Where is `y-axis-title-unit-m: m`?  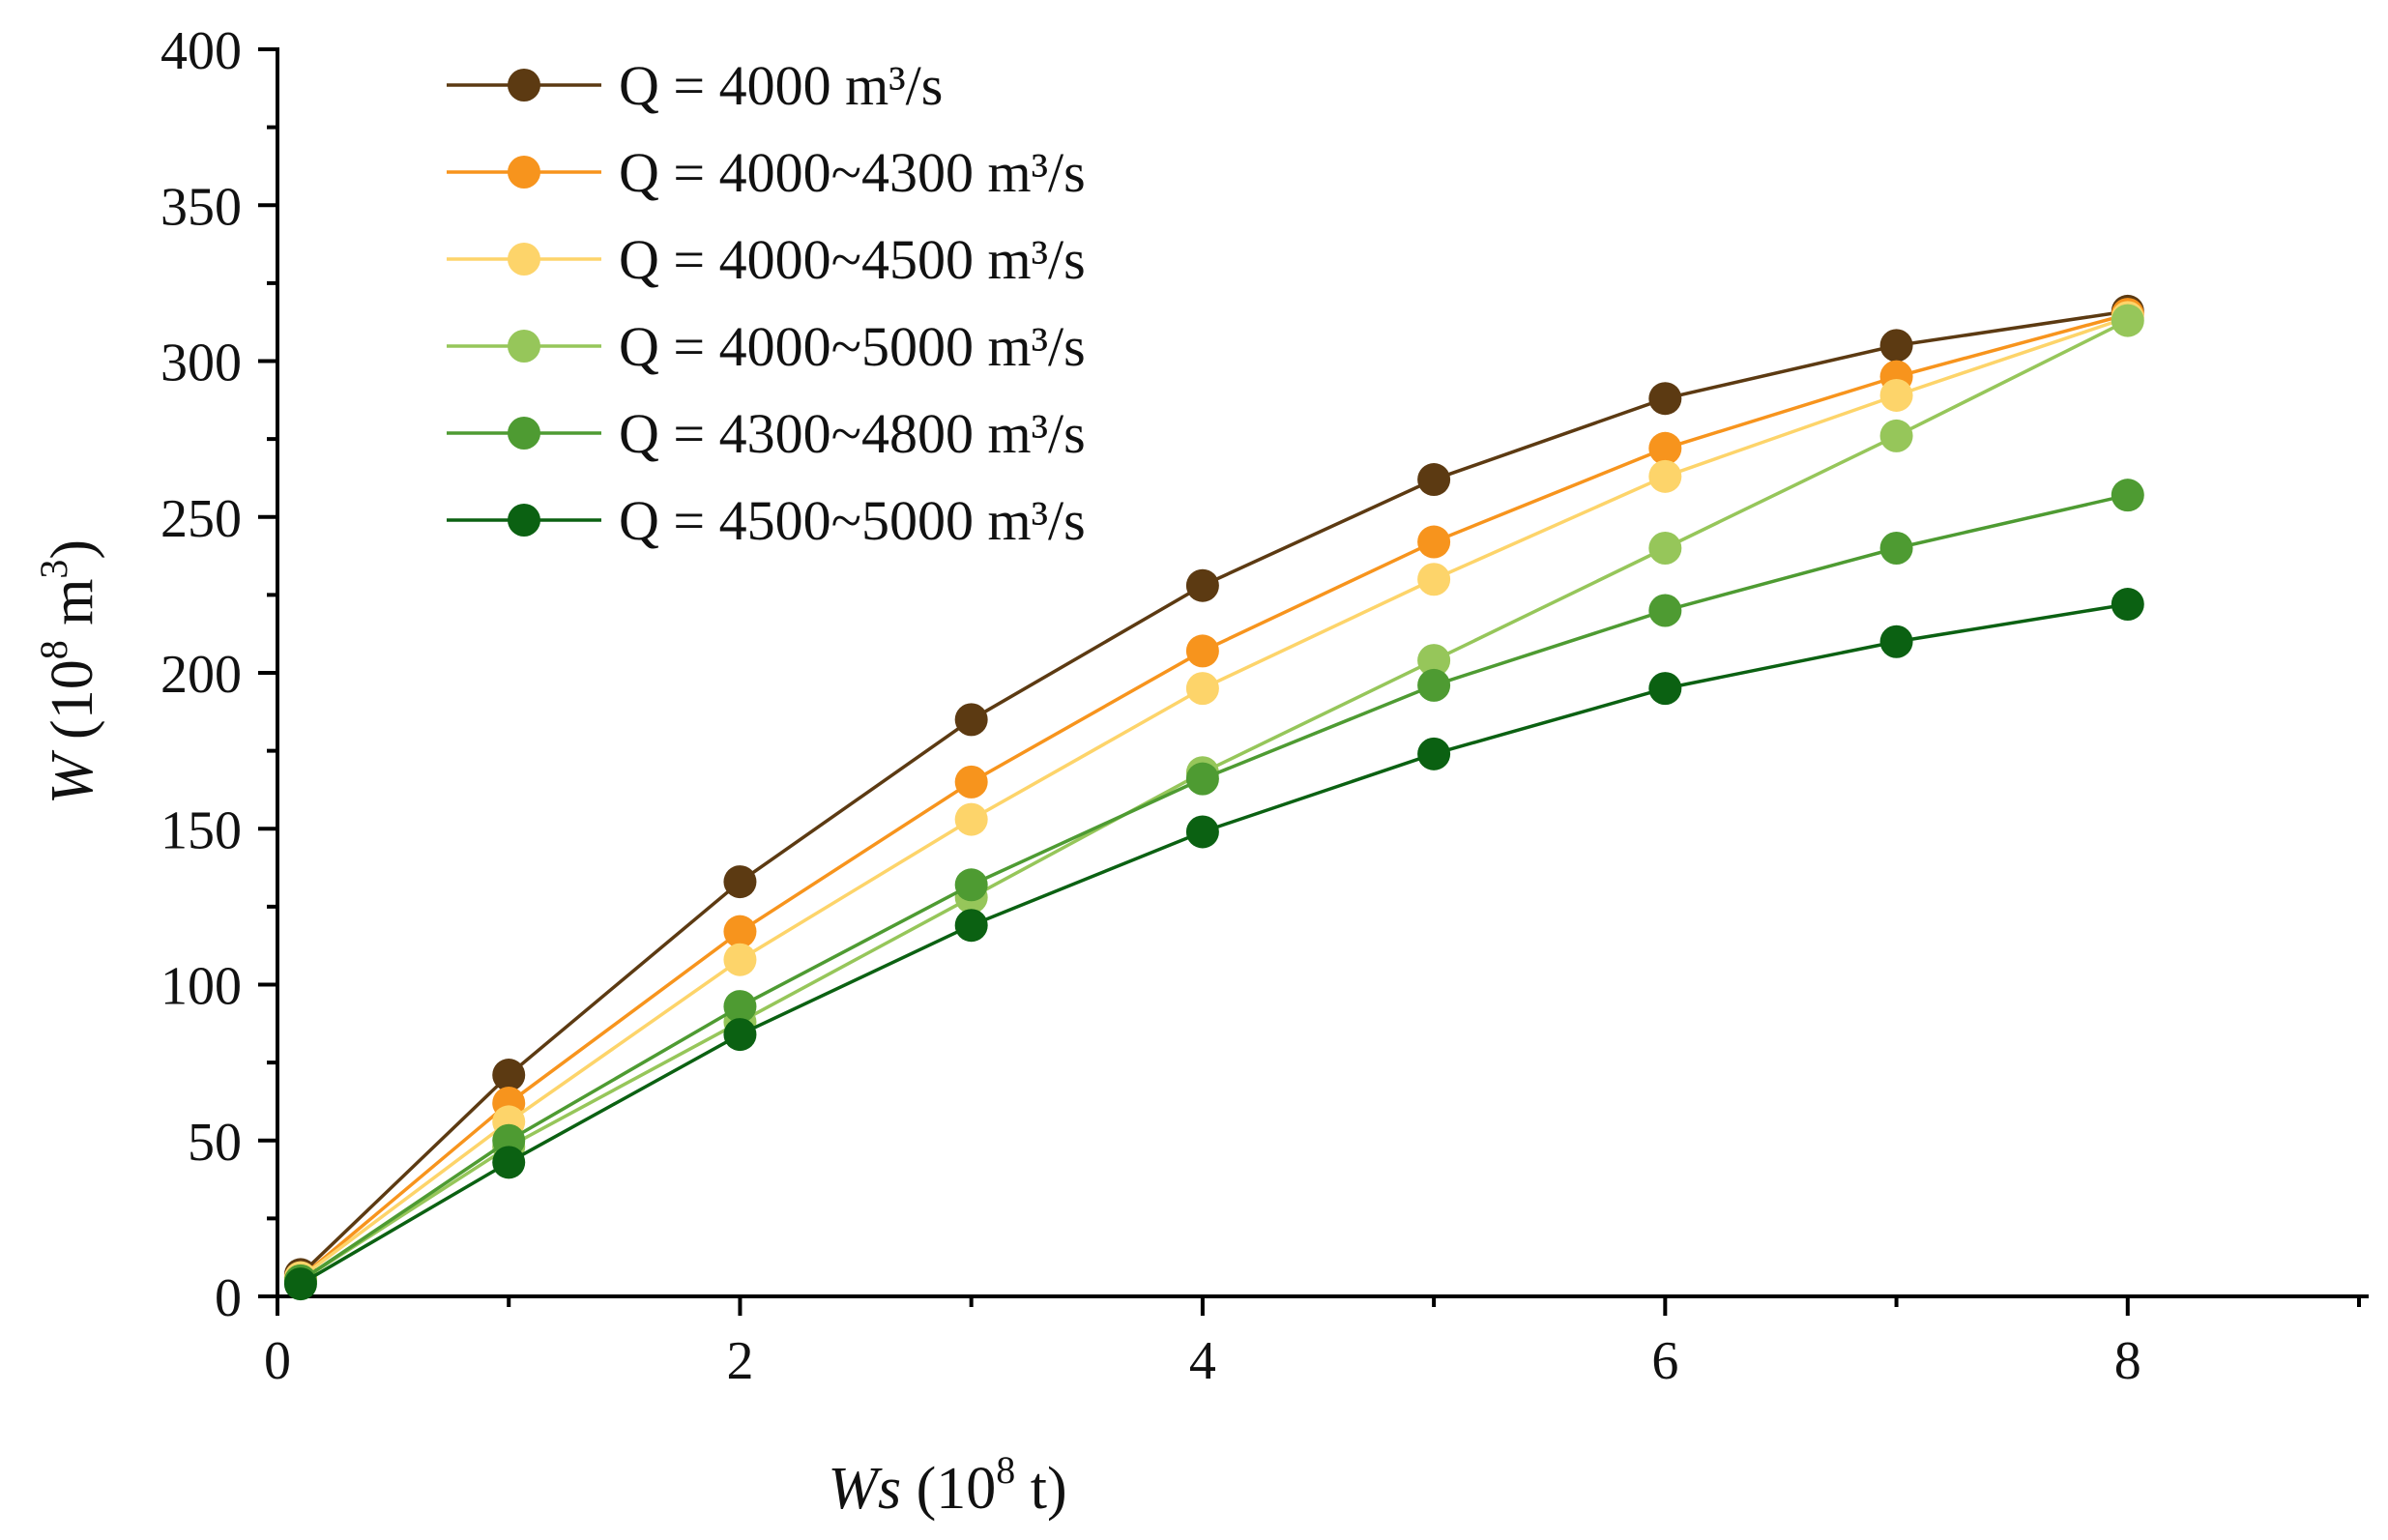 y-axis-title-unit-m: m is located at coordinates (72, 610).